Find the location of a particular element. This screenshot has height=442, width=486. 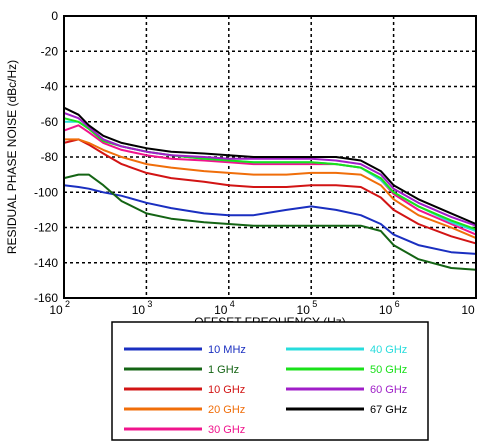

y-tick-label: -160 is located at coordinates (46, 298).